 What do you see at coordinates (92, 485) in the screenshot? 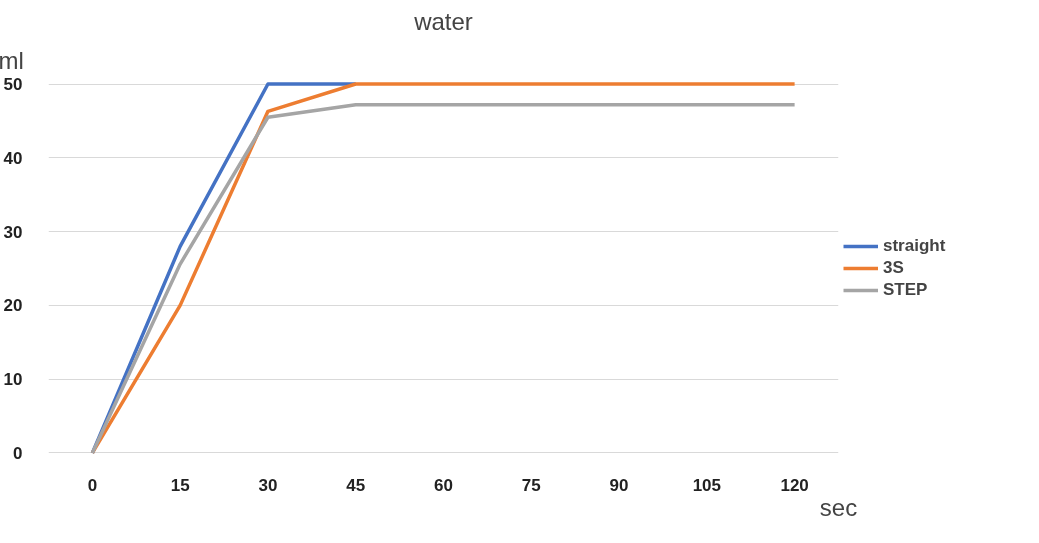
I see `x-tick-label: 0` at bounding box center [92, 485].